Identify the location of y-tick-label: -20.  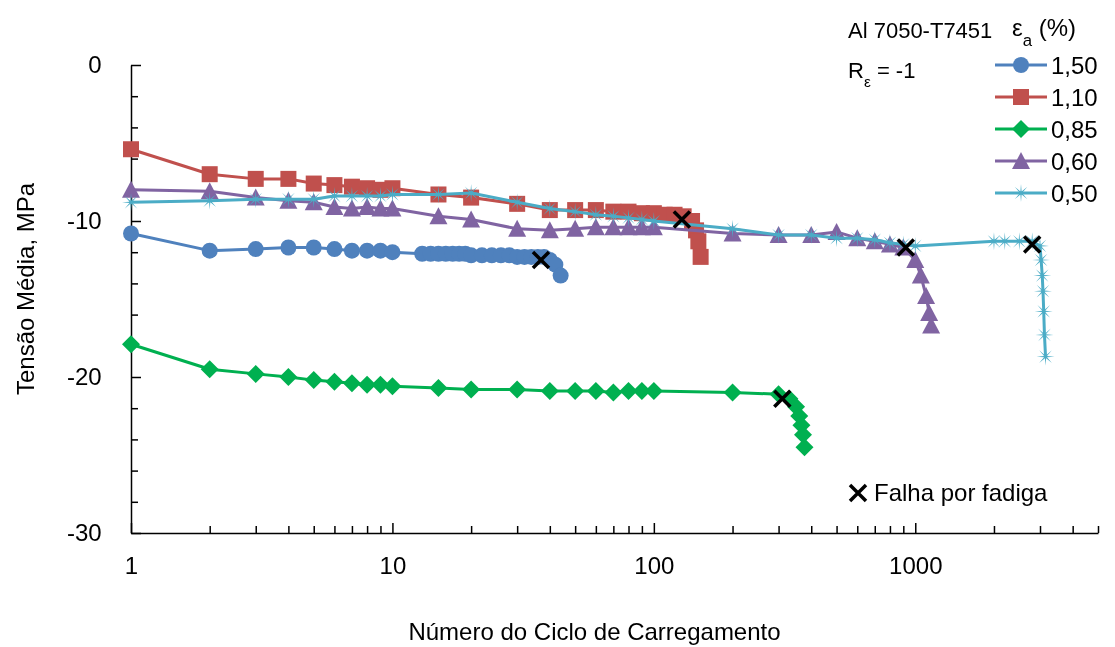
(84, 377).